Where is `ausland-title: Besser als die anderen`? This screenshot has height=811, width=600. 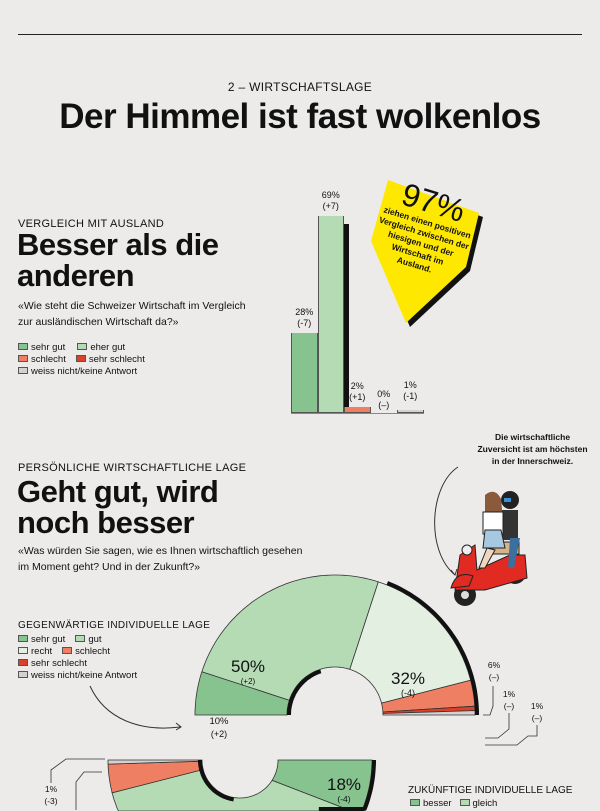
ausland-title: Besser als die anderen is located at coordinates (118, 260).